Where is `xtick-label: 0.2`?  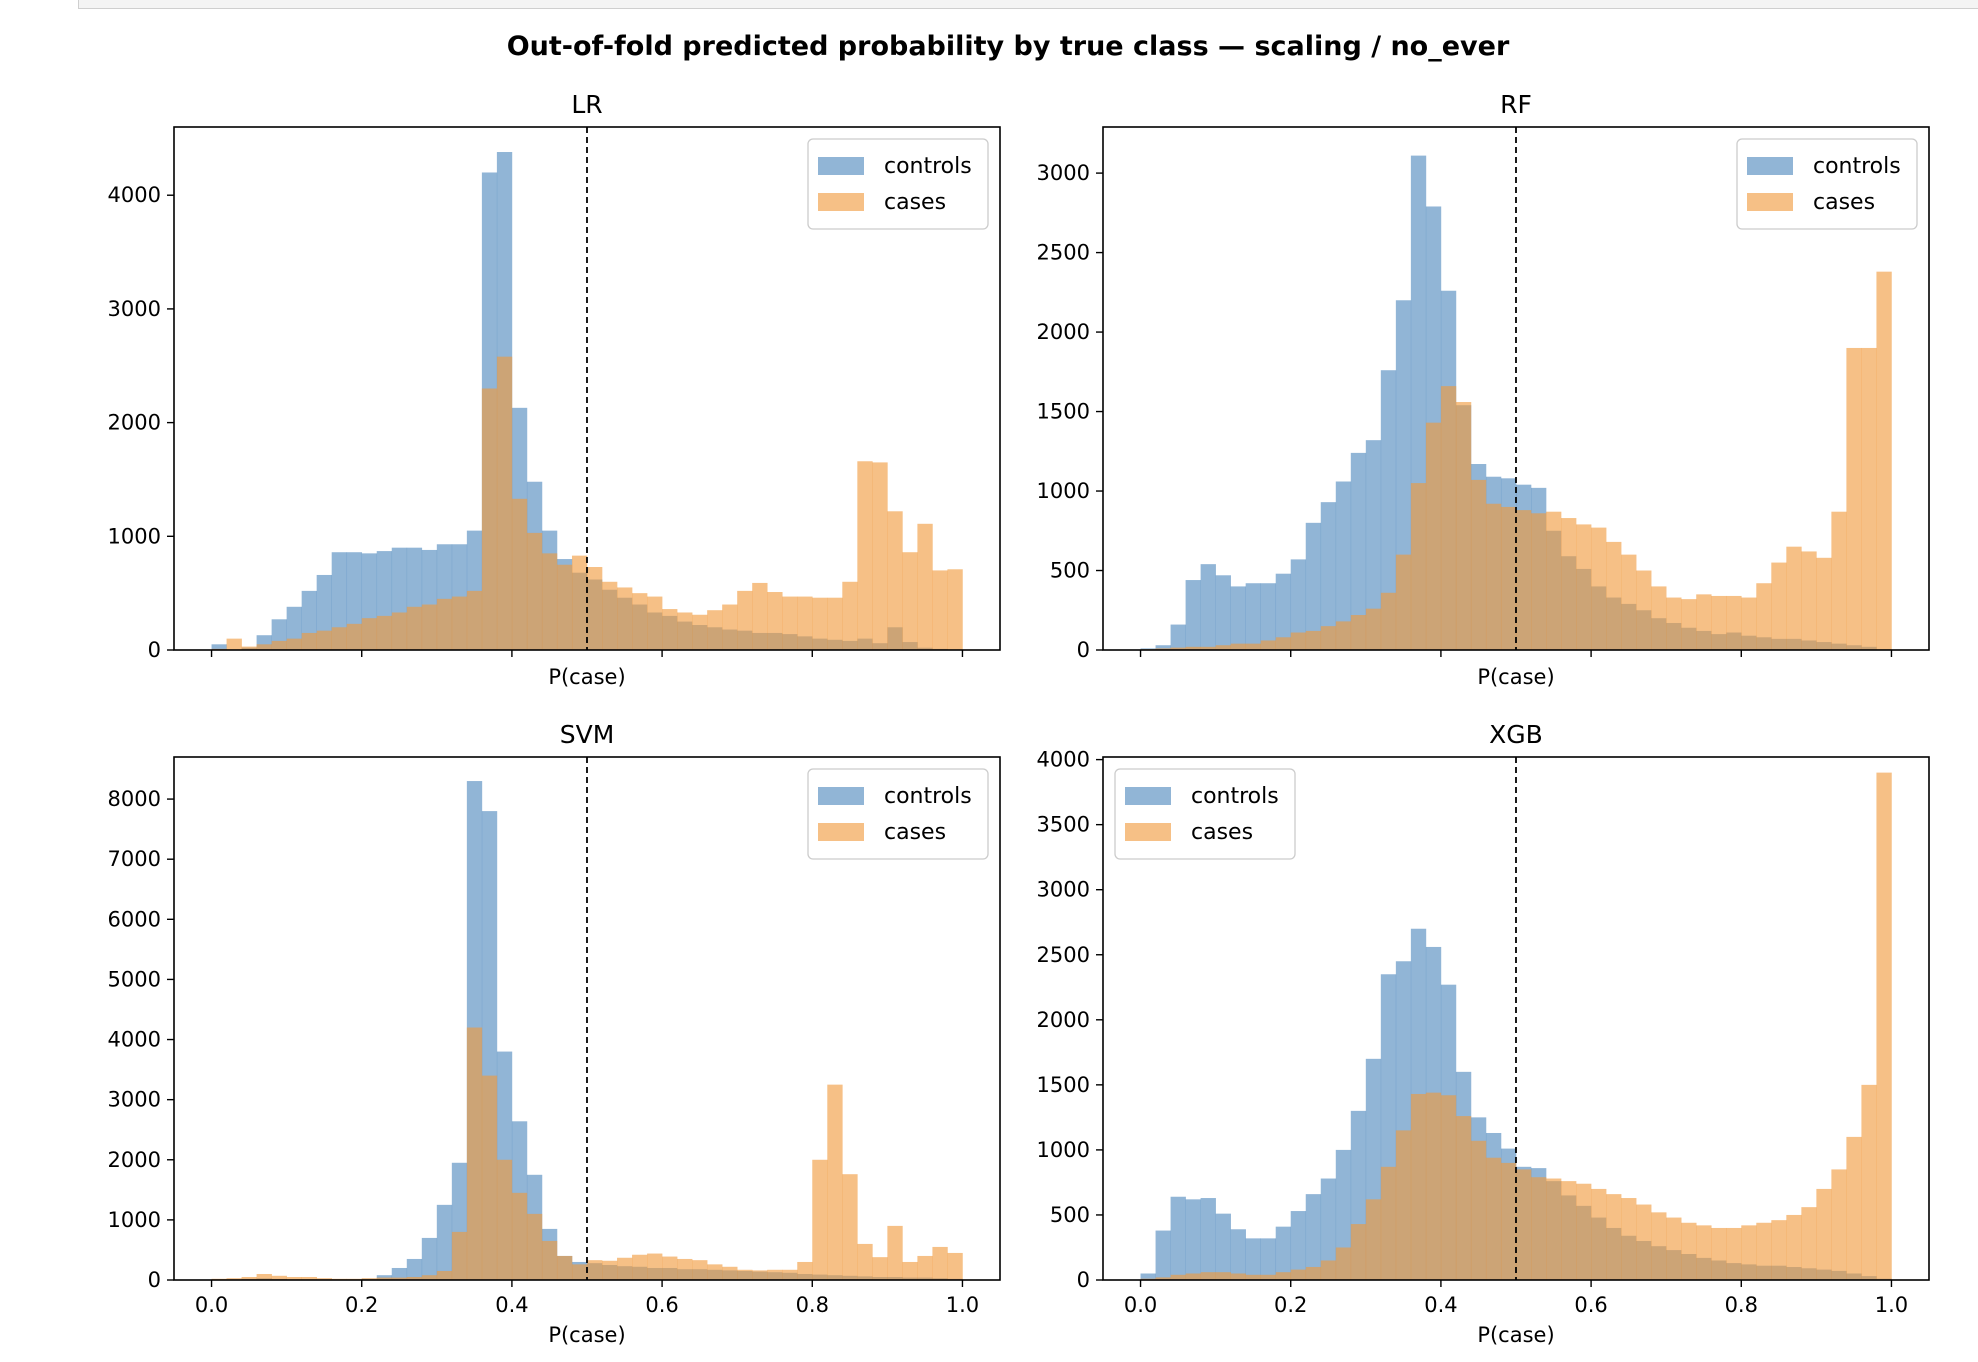
xtick-label: 0.2 is located at coordinates (361, 1305).